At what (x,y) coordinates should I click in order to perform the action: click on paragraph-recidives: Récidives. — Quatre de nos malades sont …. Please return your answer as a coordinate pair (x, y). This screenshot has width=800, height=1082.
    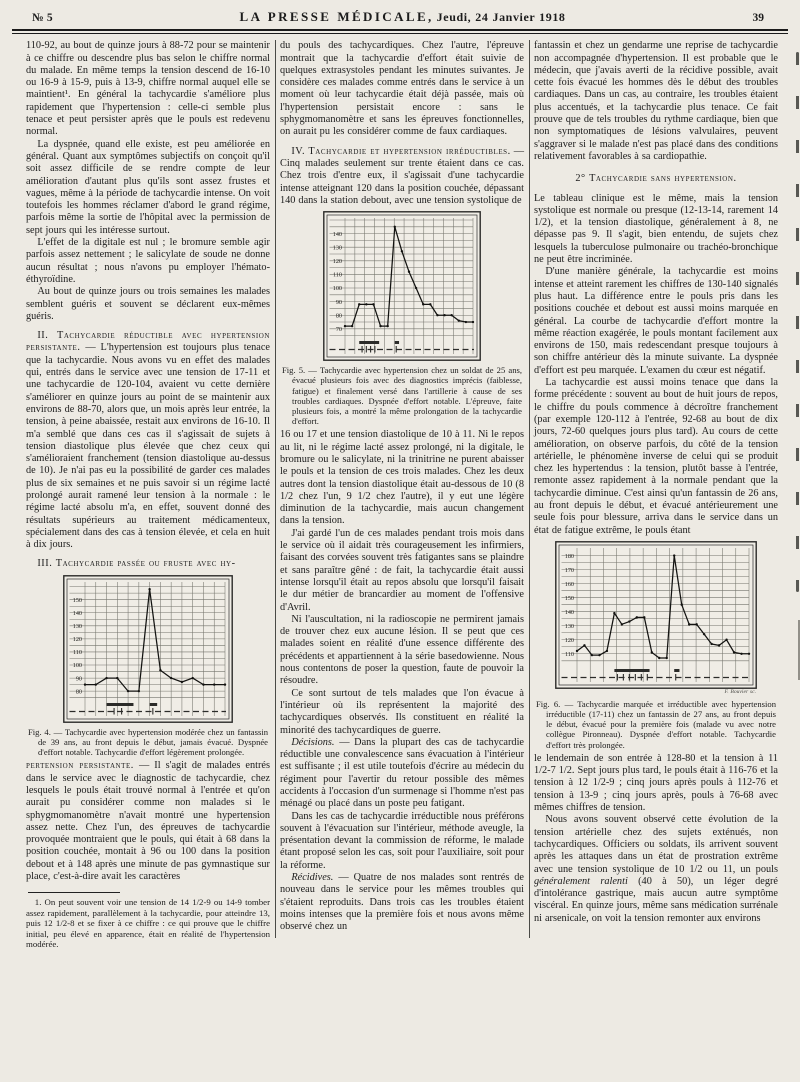
    Looking at the image, I should click on (402, 902).